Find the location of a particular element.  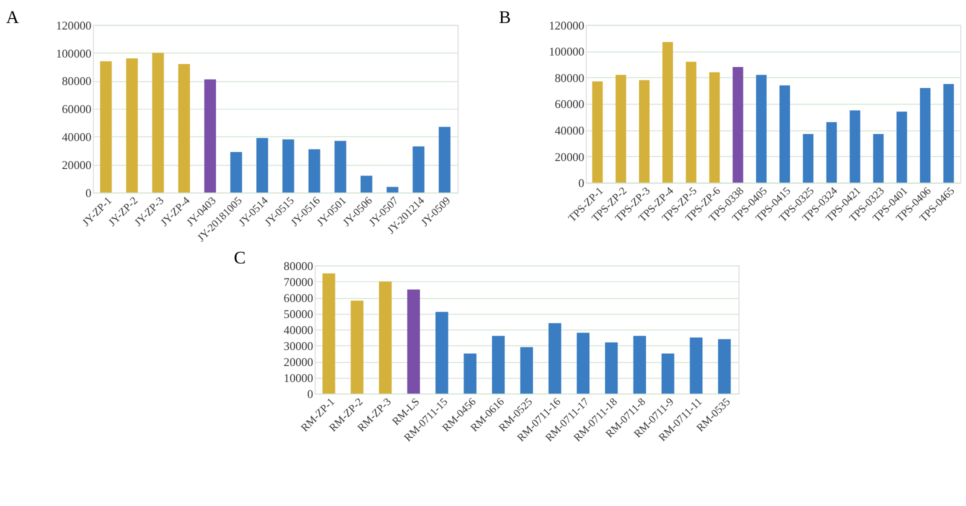

y-tick-label: 70000 is located at coordinates (299, 281).